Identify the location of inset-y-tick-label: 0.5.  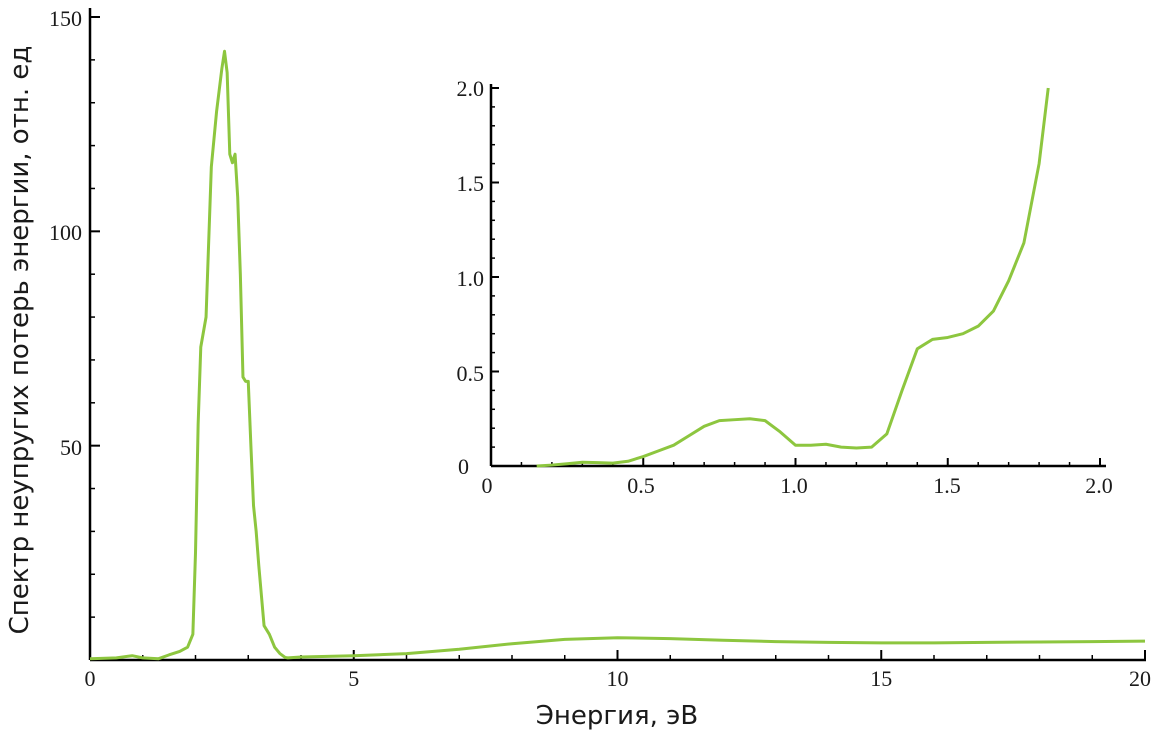
(471, 373).